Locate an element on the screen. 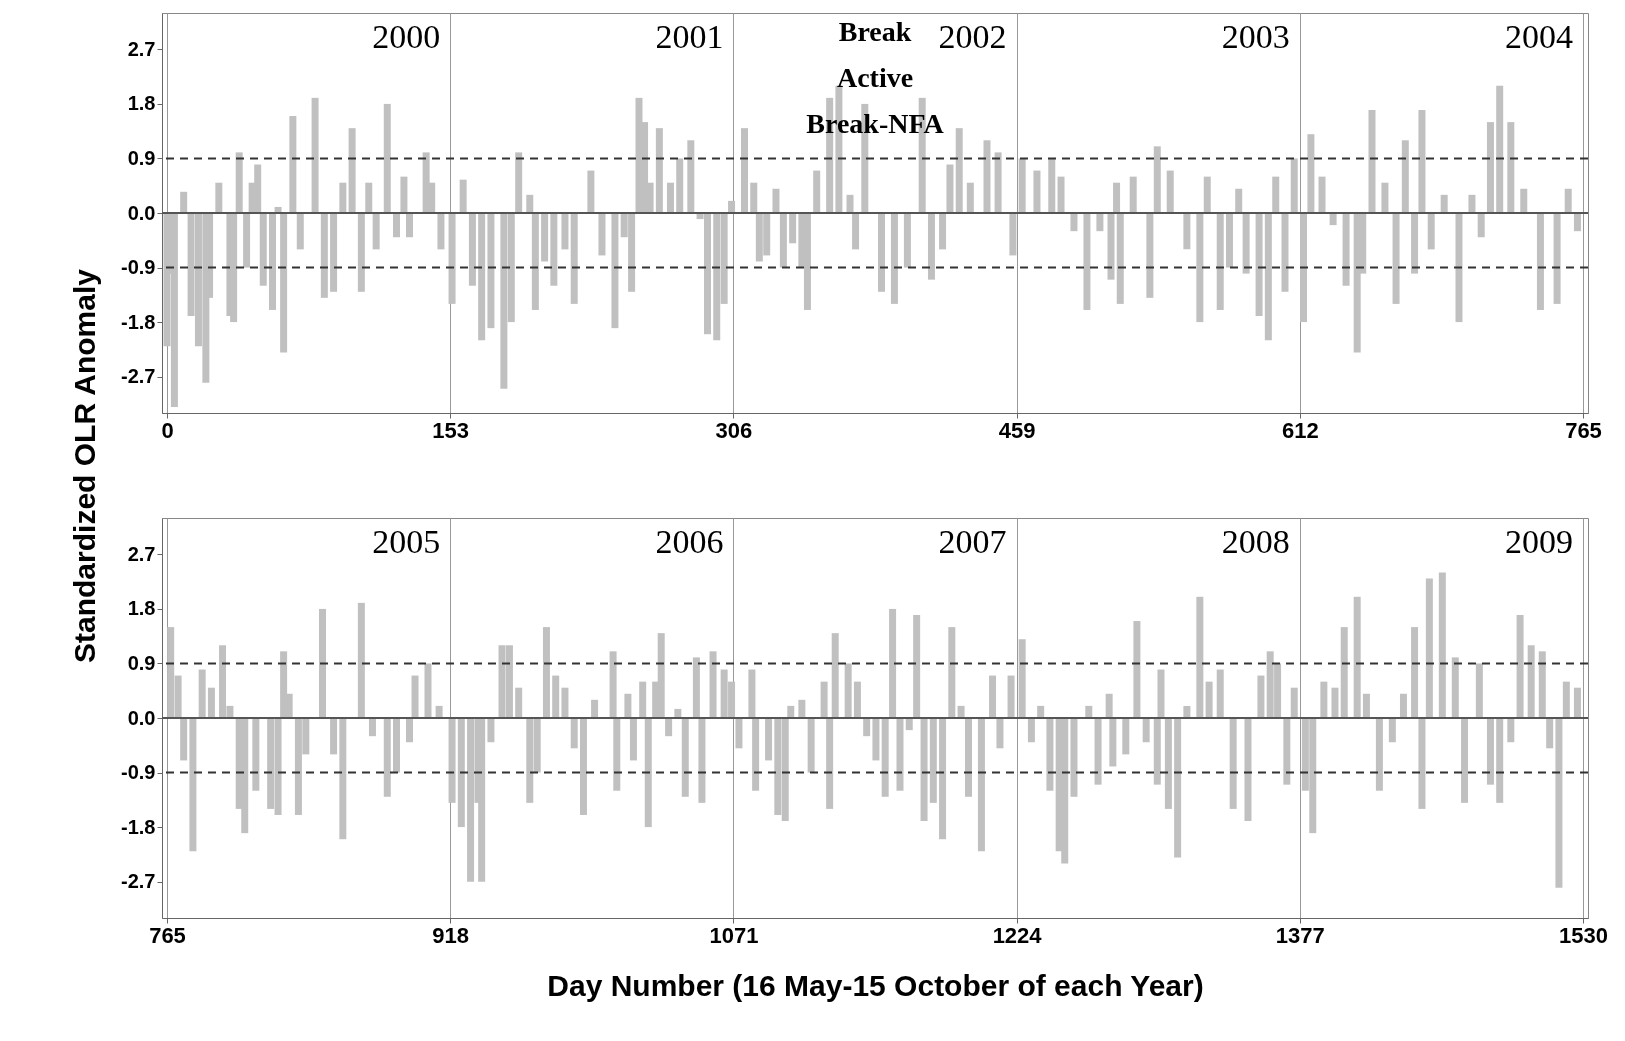  x-tick-label: 1530 is located at coordinates (1583, 935).